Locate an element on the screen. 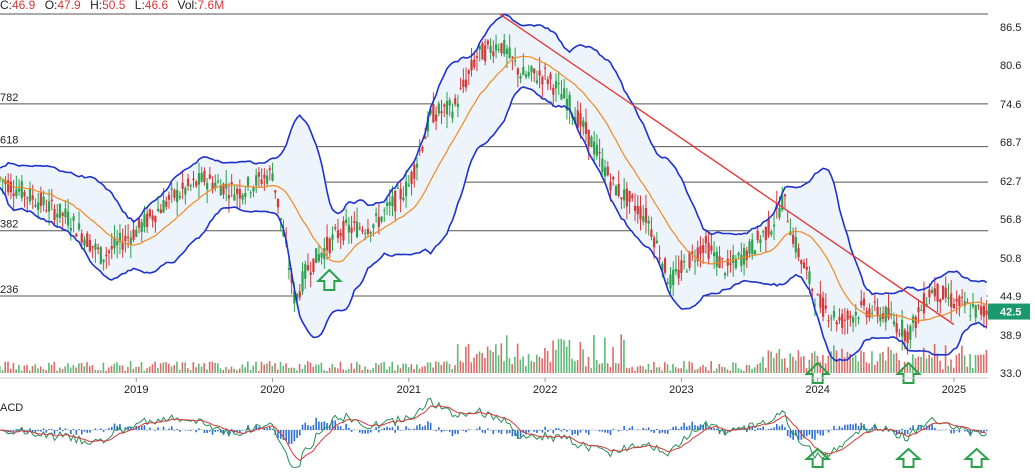 The width and height of the screenshot is (1035, 473). x-tick-label: 2022 is located at coordinates (545, 390).